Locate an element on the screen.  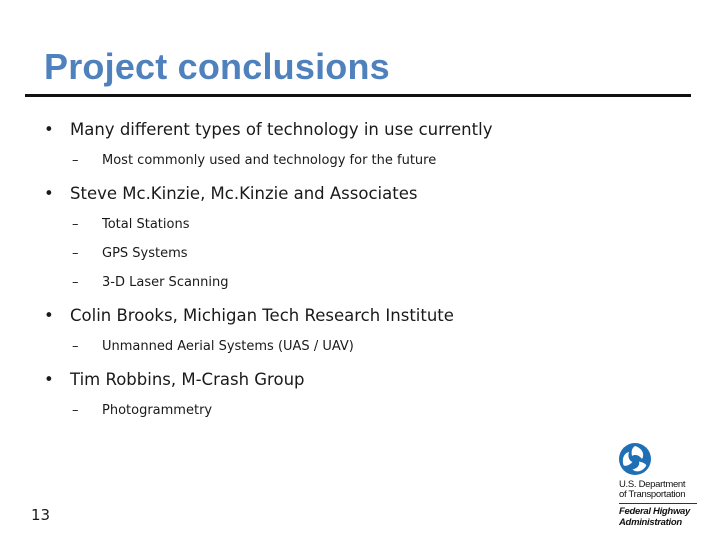
sub-item: – Unmanned Aerial Systems (UAS / UAV) is located at coordinates (213, 346).